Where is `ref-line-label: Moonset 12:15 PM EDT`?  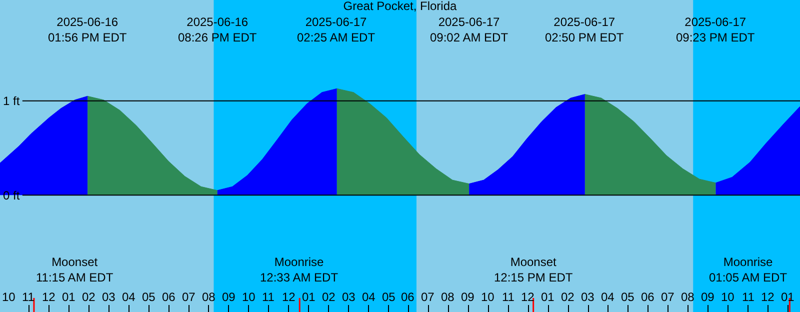 ref-line-label: Moonset 12:15 PM EDT is located at coordinates (534, 270).